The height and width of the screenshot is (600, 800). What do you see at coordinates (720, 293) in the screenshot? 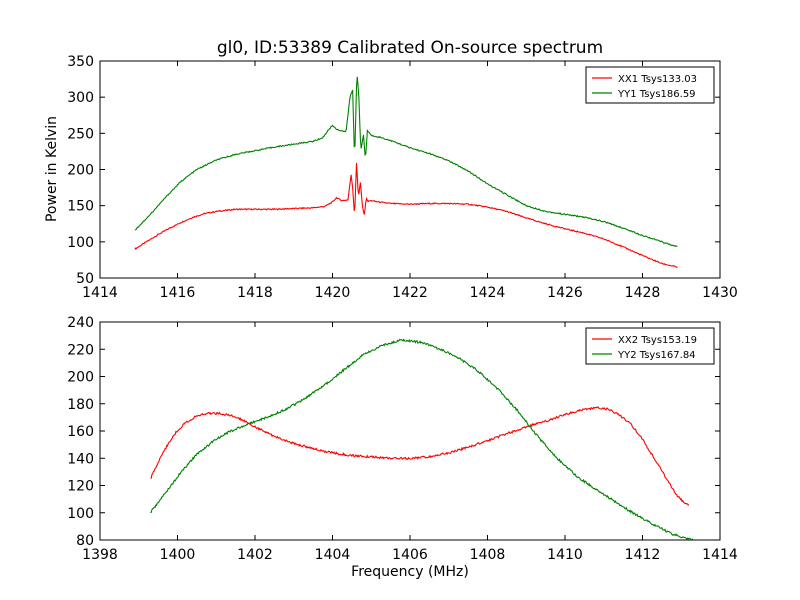
I see `x-tick-label: 1430` at bounding box center [720, 293].